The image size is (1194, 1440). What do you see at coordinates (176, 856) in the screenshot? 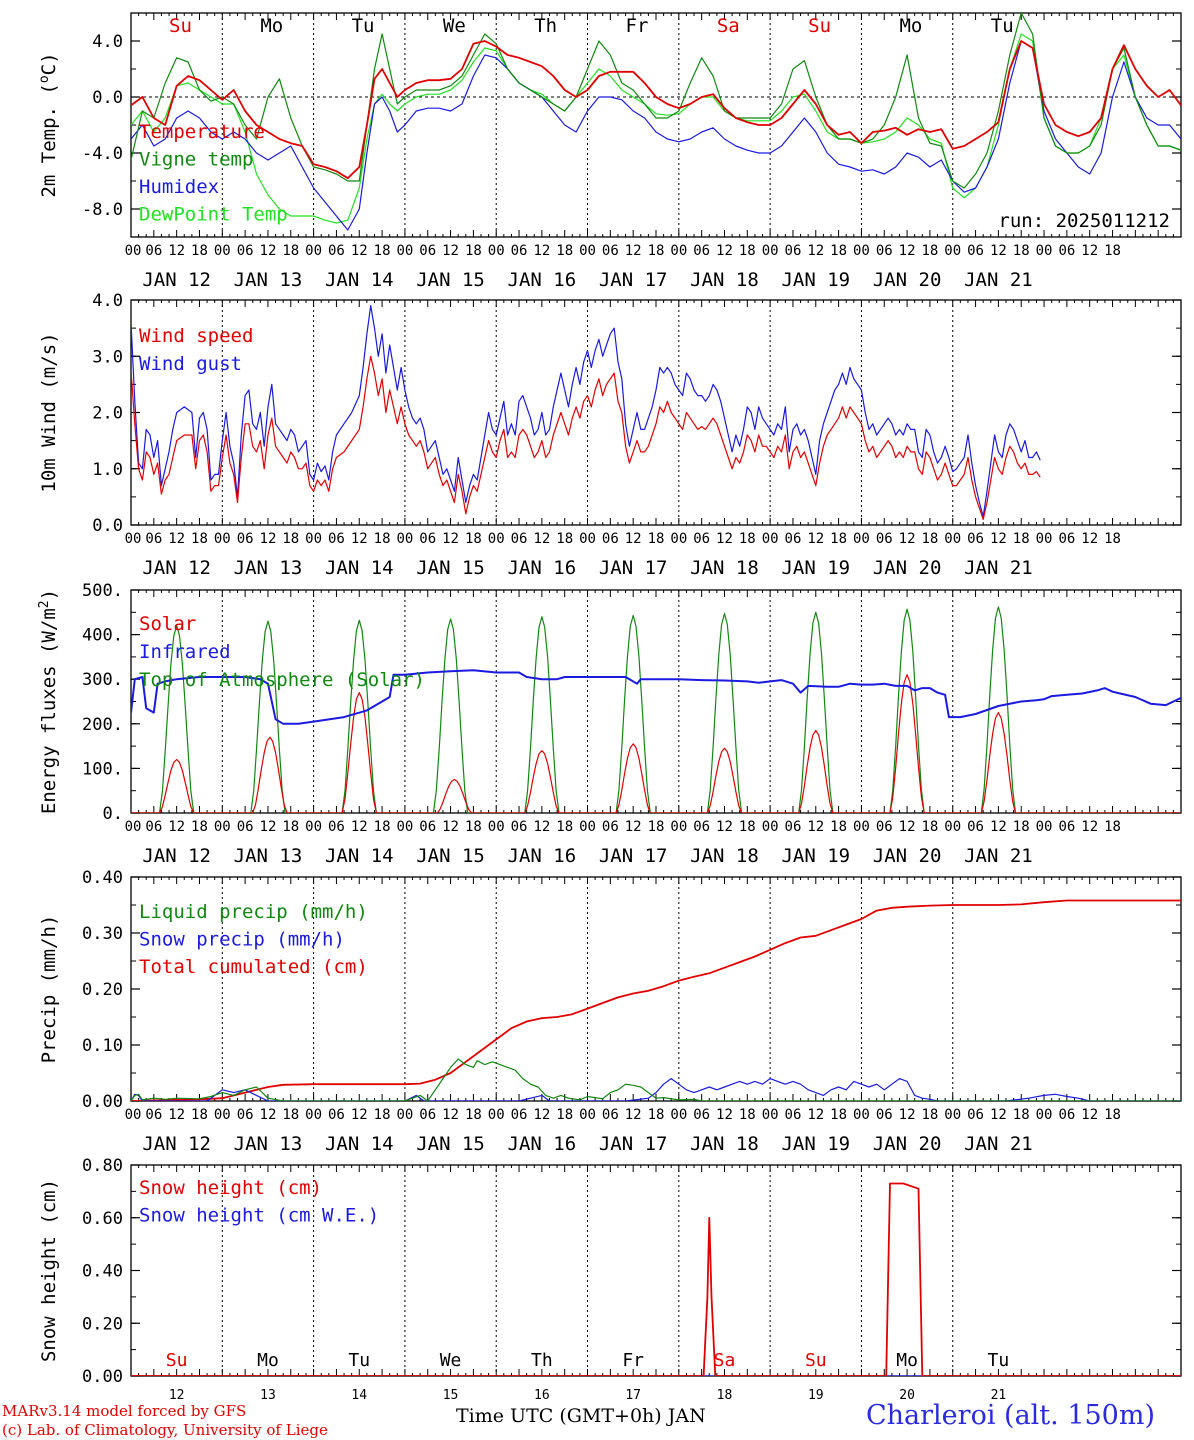
I see `energy-date-label: JAN 12` at bounding box center [176, 856].